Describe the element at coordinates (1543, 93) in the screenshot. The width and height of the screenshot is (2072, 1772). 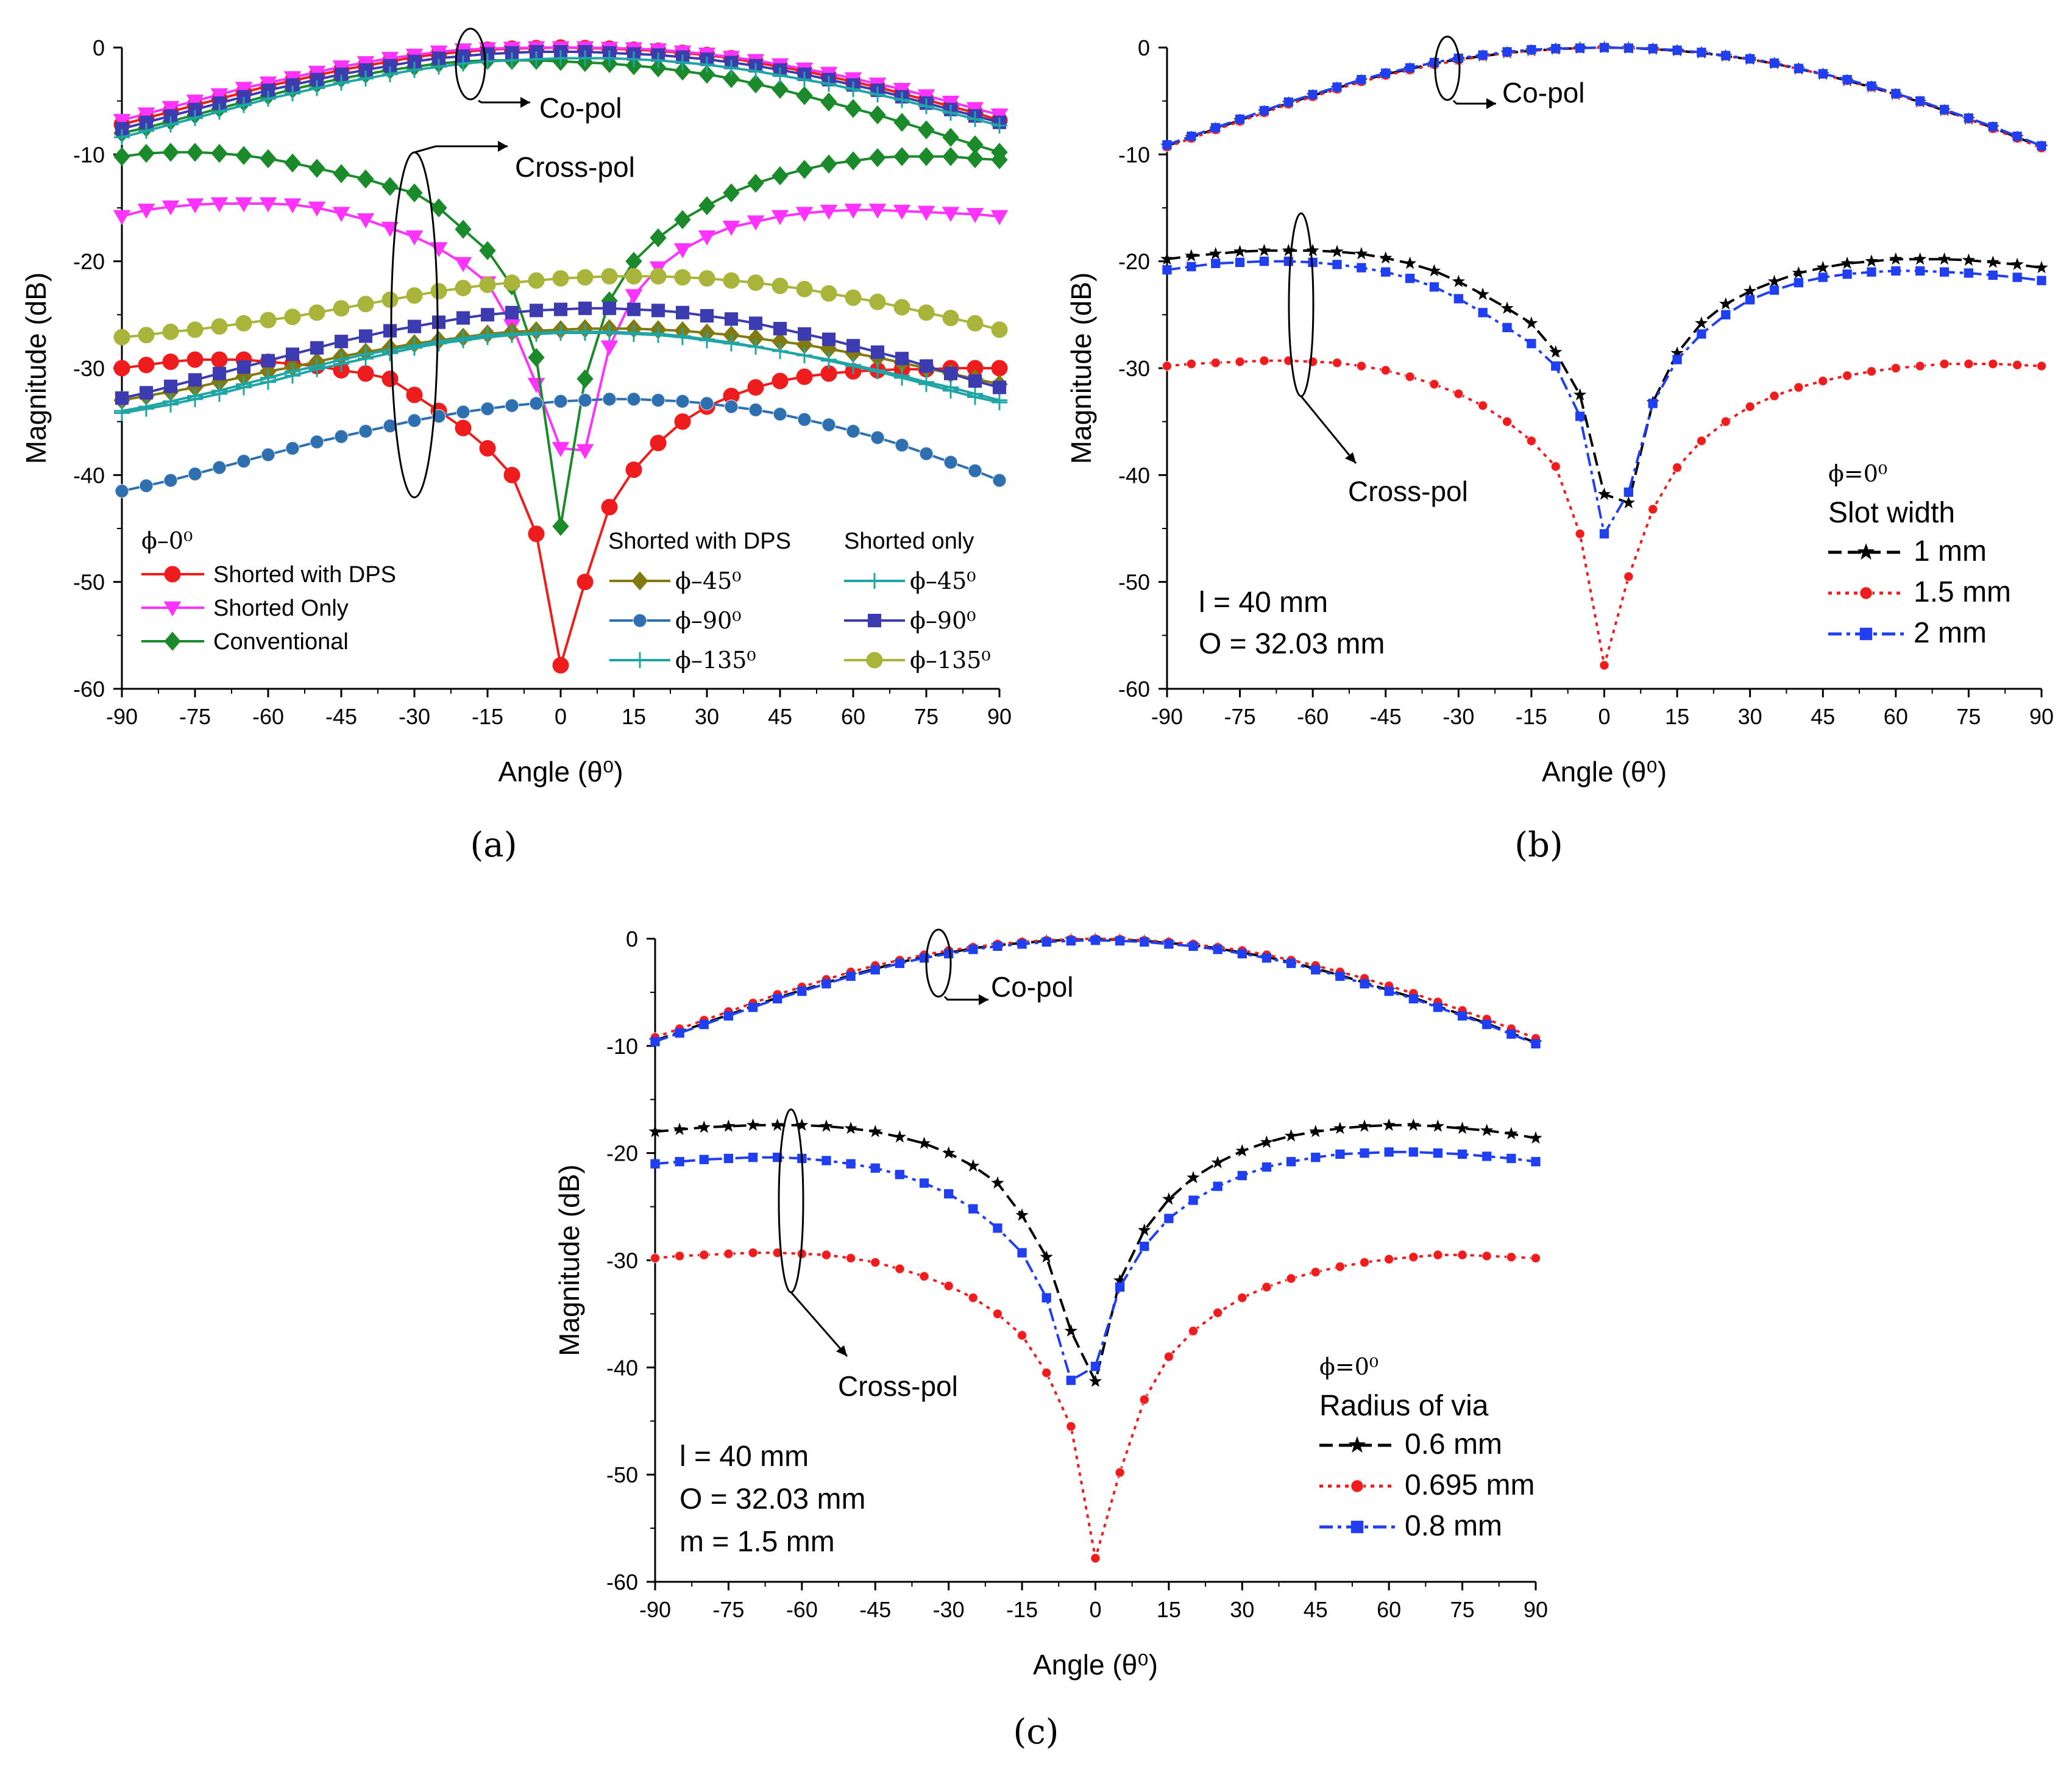
I see `copol-label: Co-pol` at that location.